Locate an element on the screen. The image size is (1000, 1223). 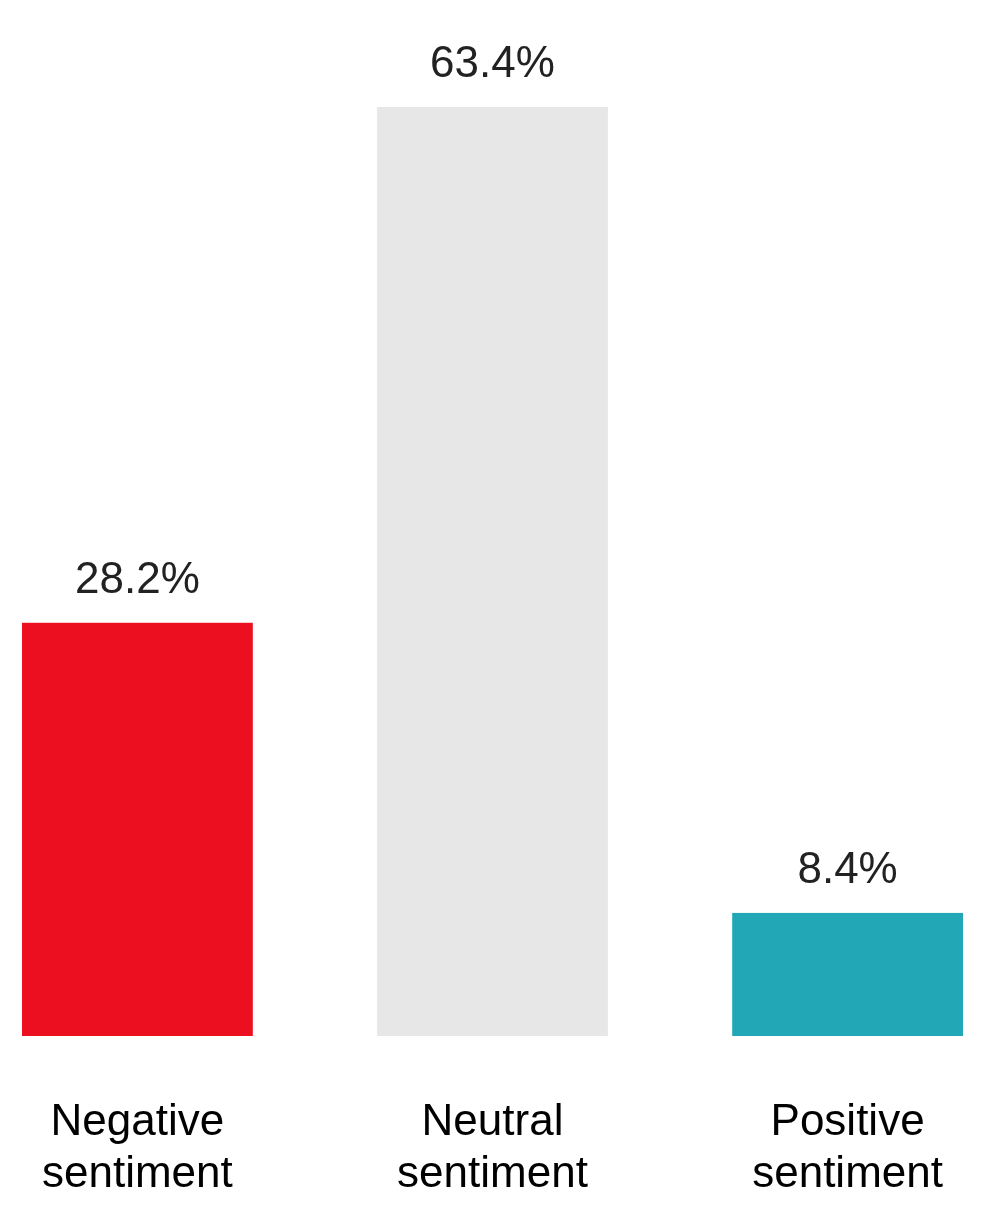
x-tick-label: Positive sentiment is located at coordinates (847, 1145).